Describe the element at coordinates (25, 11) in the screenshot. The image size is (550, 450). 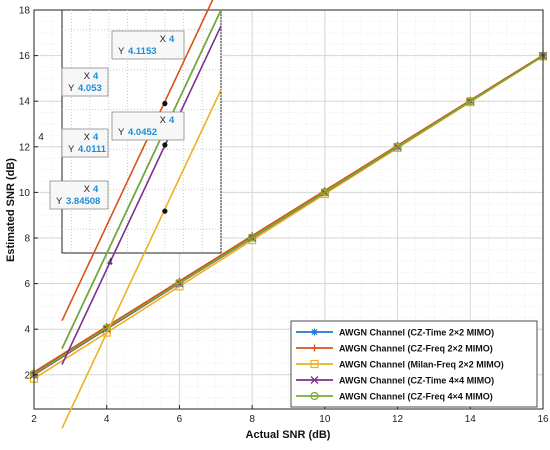
I see `y-tick-label: 18` at that location.